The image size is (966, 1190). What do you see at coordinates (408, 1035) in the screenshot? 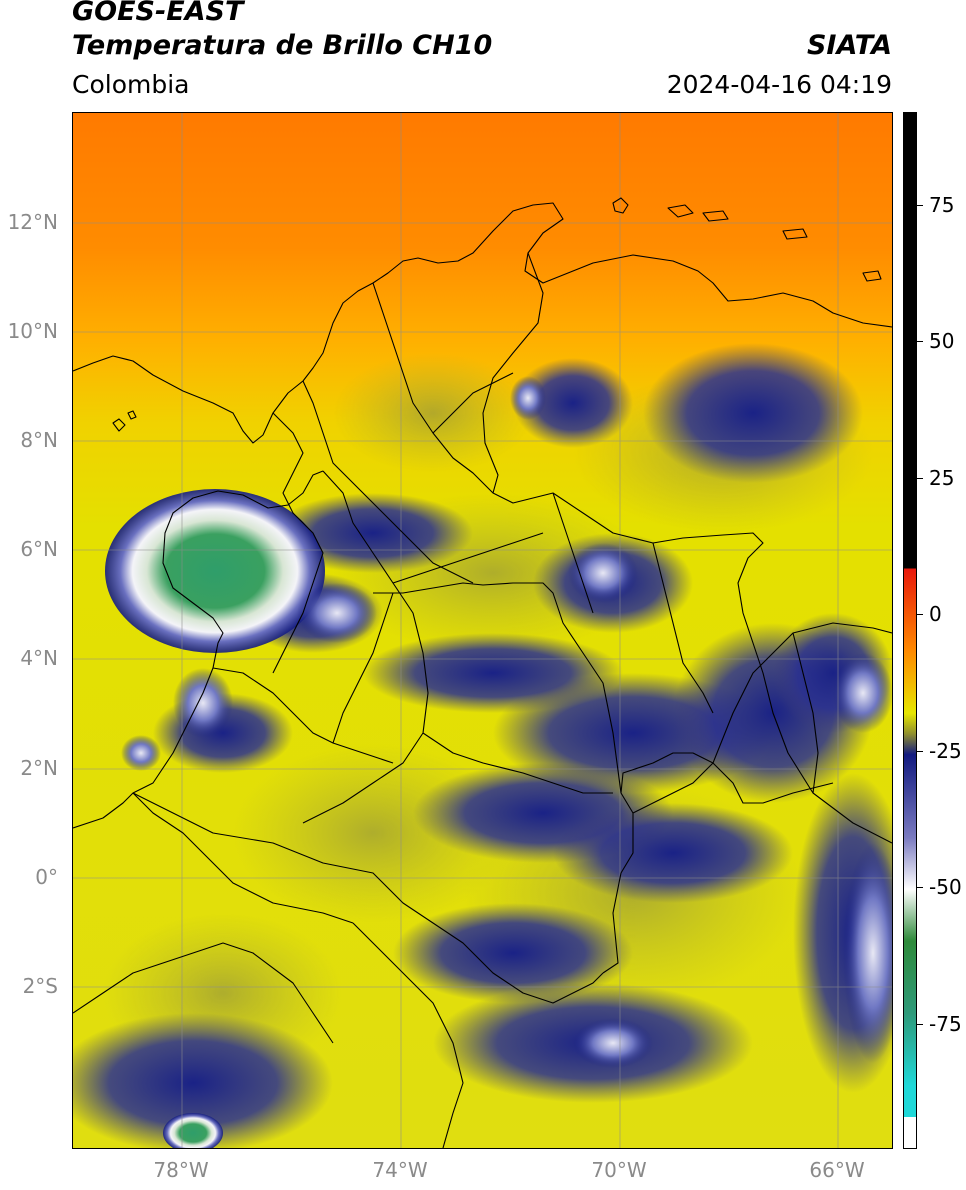
I see `border-peru` at bounding box center [408, 1035].